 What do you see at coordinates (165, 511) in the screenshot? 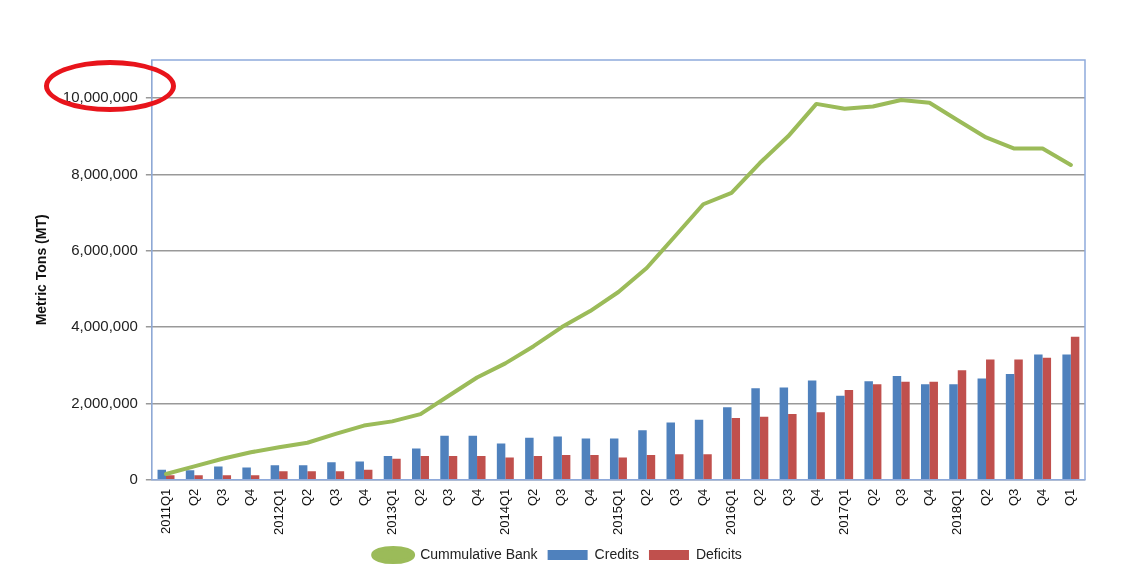
I see `x-tick-label: 2011Q1` at bounding box center [165, 511].